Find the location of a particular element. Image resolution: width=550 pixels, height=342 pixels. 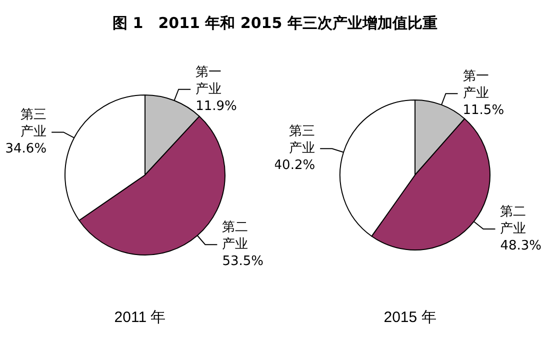

chart-title: 图 1 2011 年和 2015 年三次产业增加值比重 is located at coordinates (275, 23).